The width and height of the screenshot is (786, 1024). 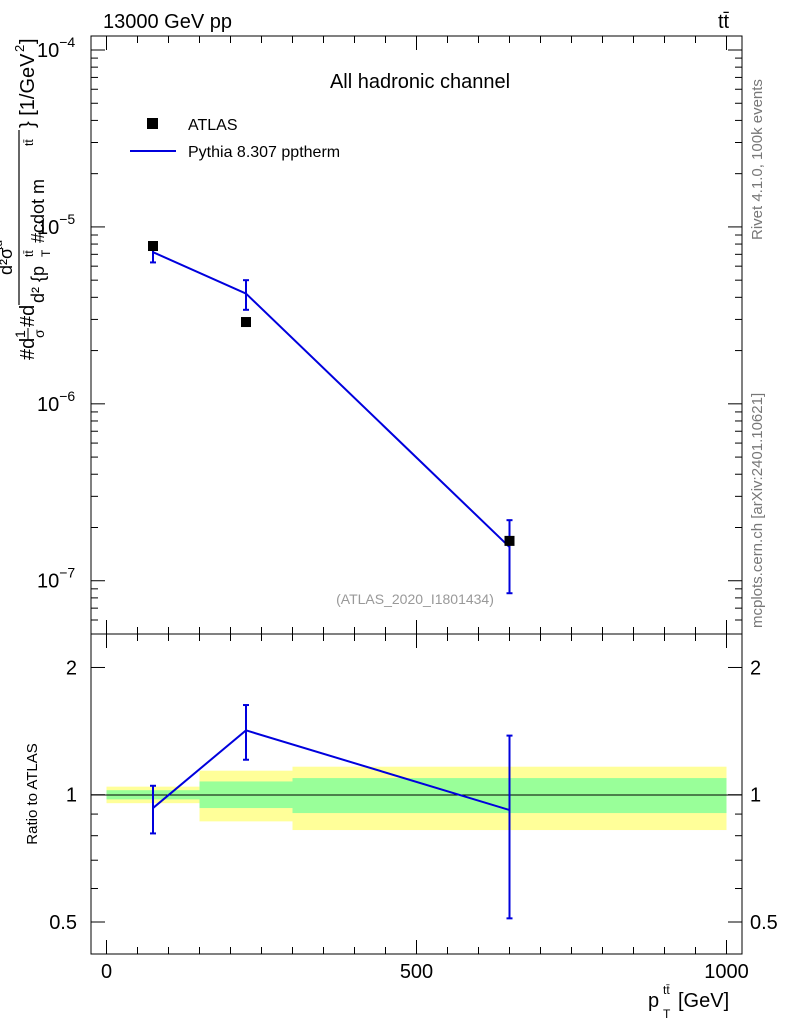 What do you see at coordinates (39, 333) in the screenshot?
I see `svg-text: σ` at bounding box center [39, 333].